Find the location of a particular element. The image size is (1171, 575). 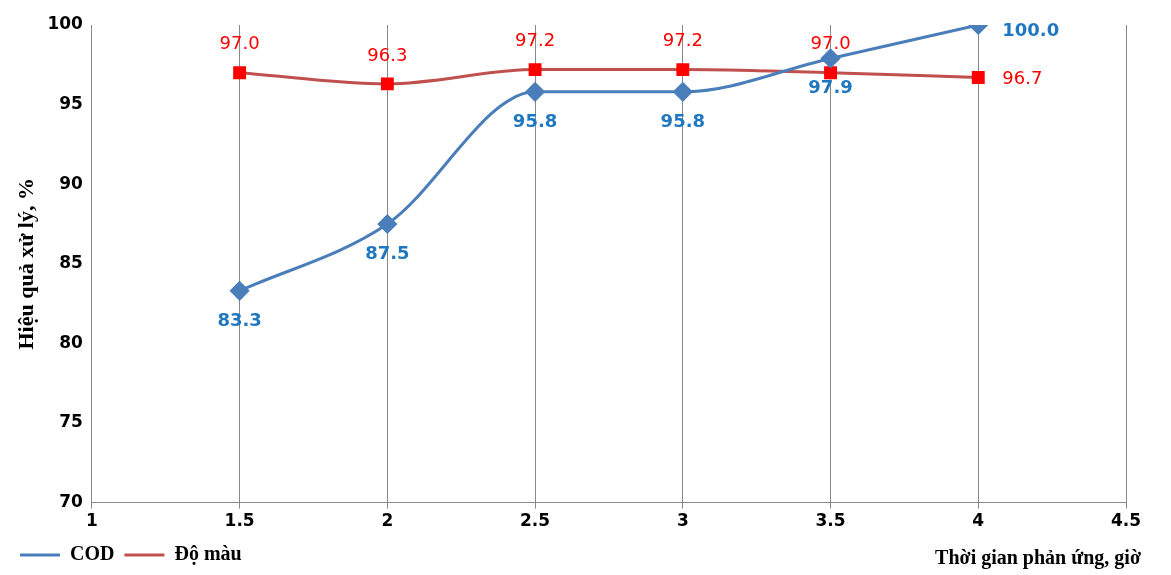

y-axis-title: Hiệu quả xử lý, % is located at coordinates (25, 264).